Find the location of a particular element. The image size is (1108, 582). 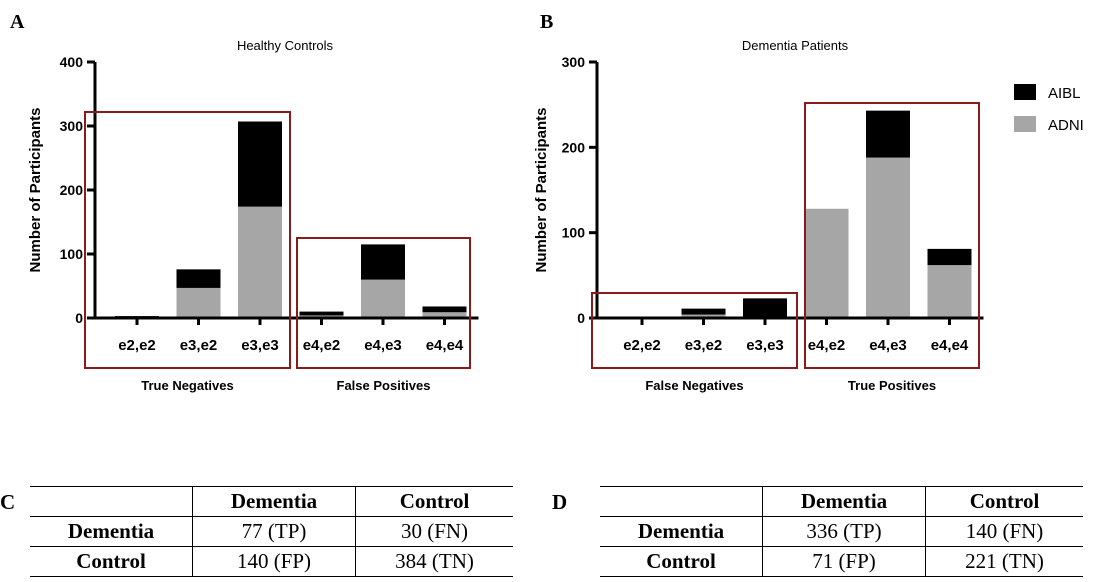

table-cell: 140 (FN) is located at coordinates (1004, 531).